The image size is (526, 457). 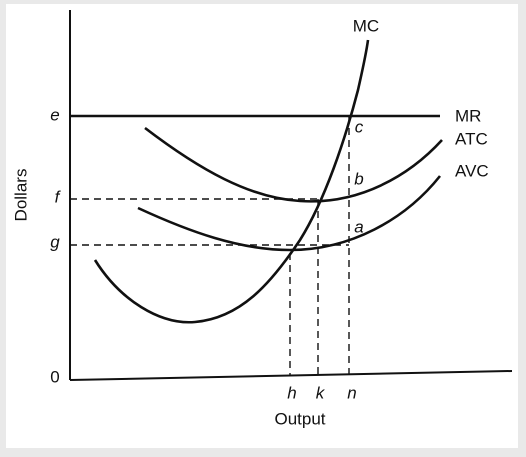 What do you see at coordinates (351, 392) in the screenshot?
I see `quantity-label: n` at bounding box center [351, 392].